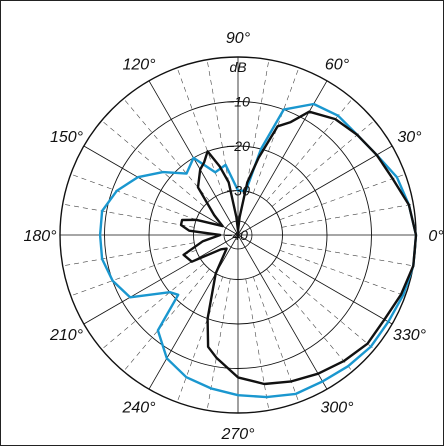 The image size is (446, 448). Describe the element at coordinates (337, 65) in the screenshot. I see `angle-label: 60°` at that location.